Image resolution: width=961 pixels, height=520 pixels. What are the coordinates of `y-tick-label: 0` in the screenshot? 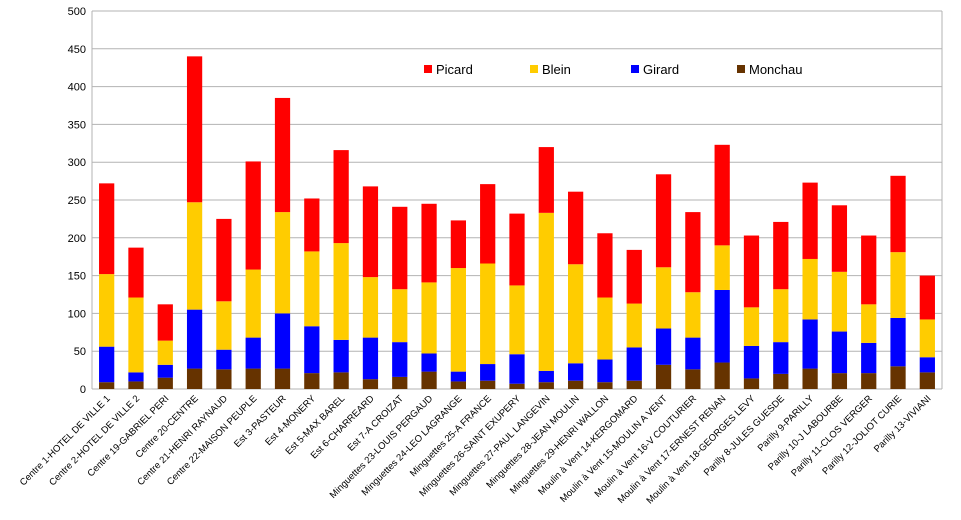 It's located at (83, 390).